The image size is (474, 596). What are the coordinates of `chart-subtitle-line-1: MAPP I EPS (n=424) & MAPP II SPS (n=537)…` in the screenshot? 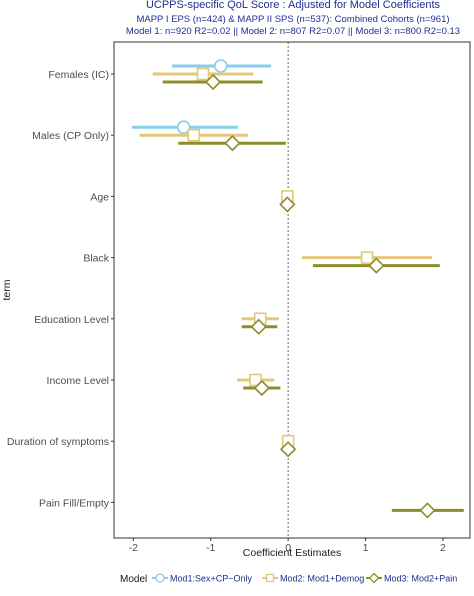 It's located at (292, 19).